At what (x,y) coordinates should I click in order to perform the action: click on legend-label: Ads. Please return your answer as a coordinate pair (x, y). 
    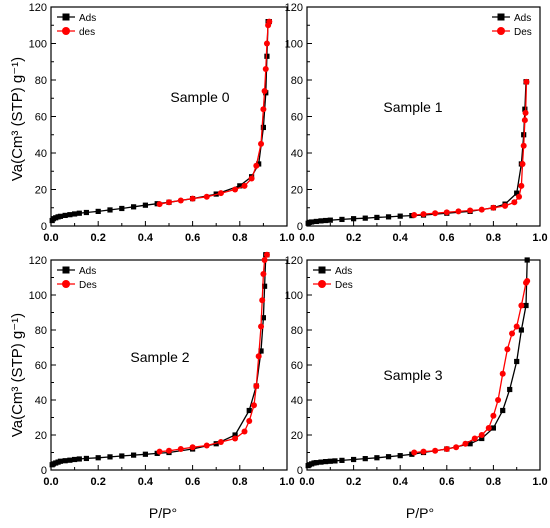
    Looking at the image, I should click on (87, 271).